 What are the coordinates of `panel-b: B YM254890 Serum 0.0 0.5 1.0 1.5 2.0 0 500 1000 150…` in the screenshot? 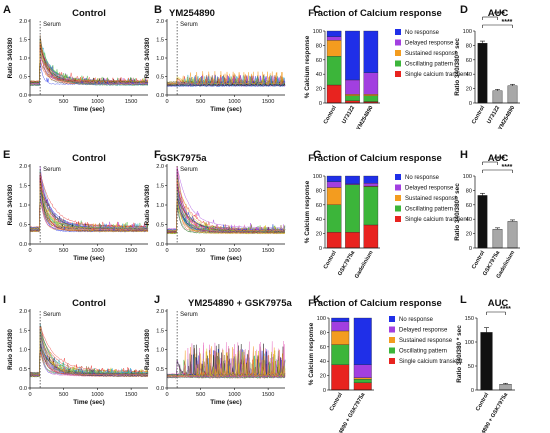 It's located at (215, 58).